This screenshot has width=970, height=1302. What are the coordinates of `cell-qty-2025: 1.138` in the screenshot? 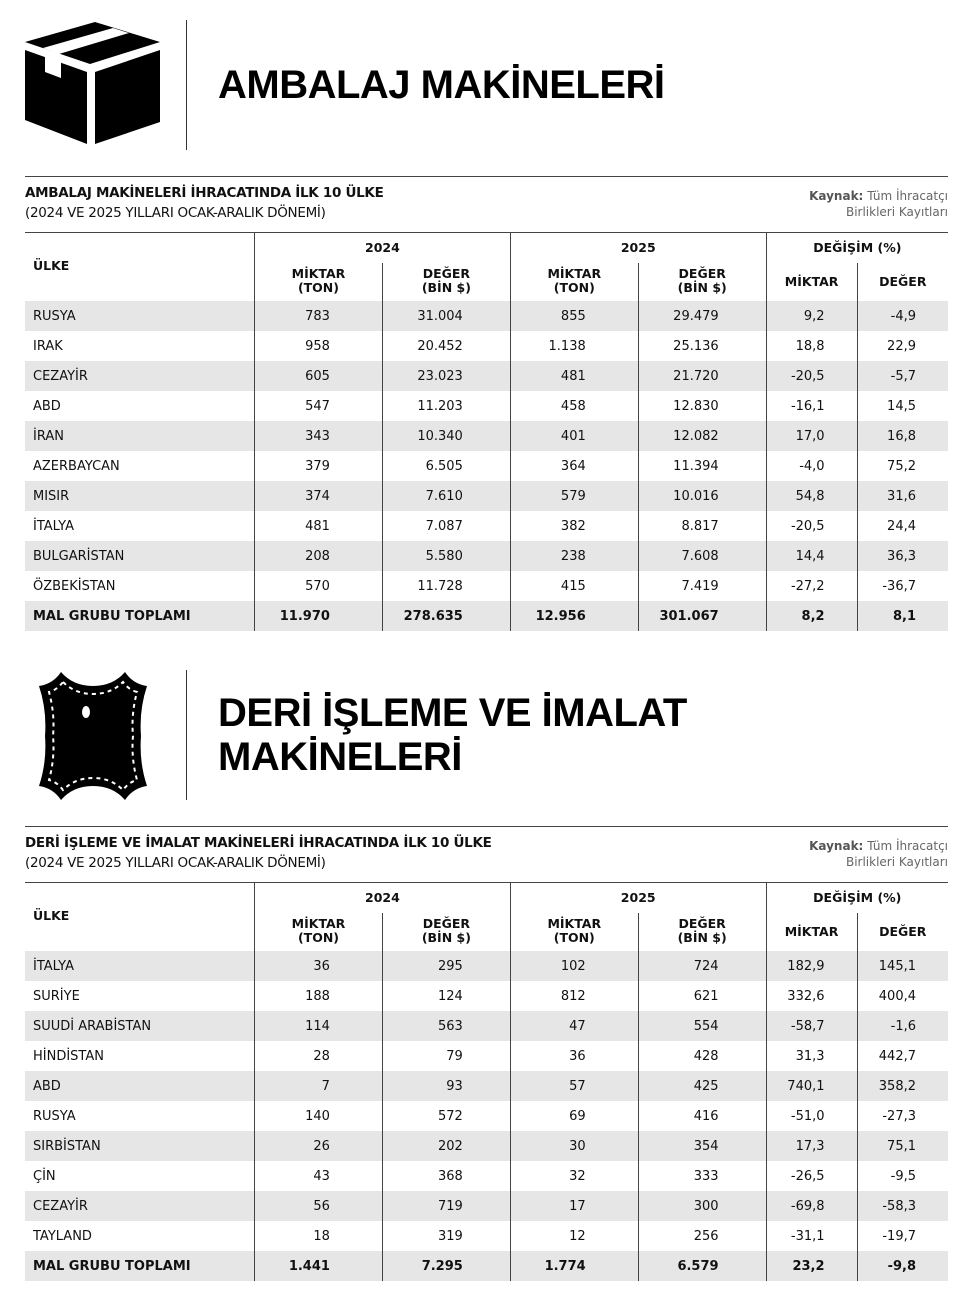 It's located at (574, 346).